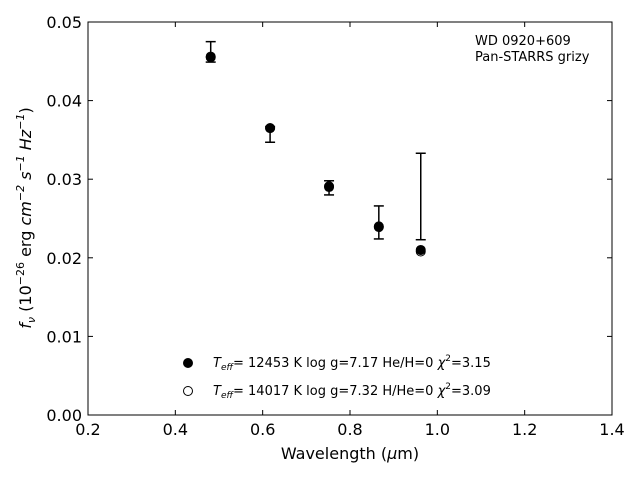 This screenshot has width=640, height=480. I want to click on legend-entry-1: Teff= 12453 K log g=7.17 He/H=0 χ2=3.15, so click(352, 363).